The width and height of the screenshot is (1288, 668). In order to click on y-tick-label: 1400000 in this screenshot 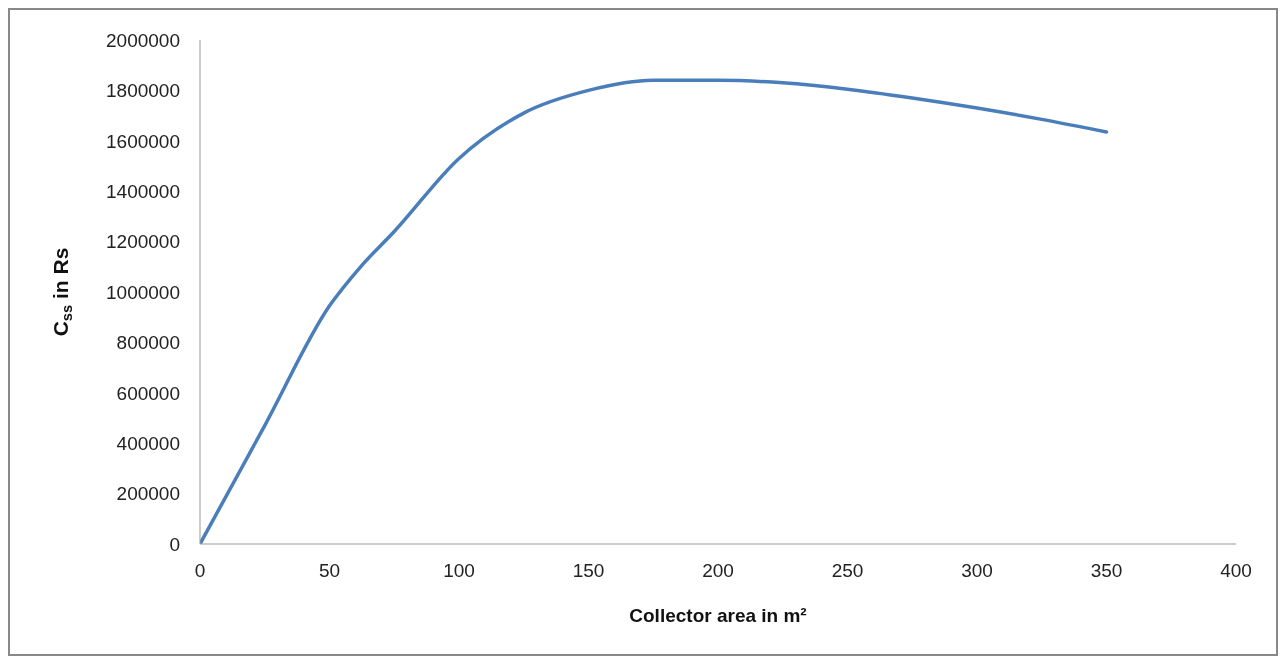, I will do `click(143, 191)`.